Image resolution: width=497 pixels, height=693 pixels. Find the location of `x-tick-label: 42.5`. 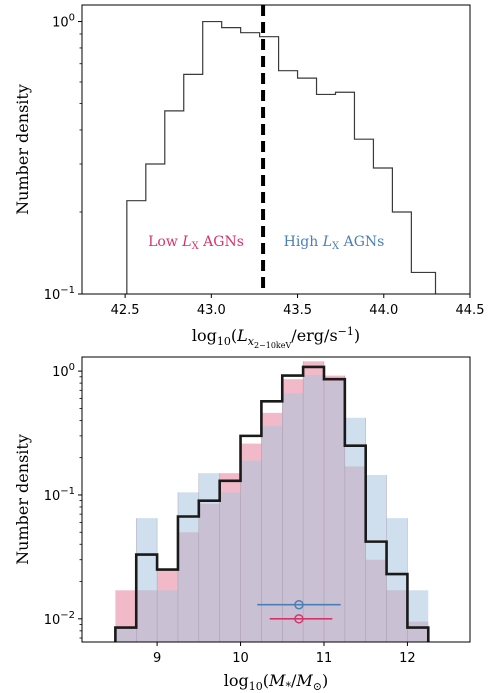

x-tick-label: 42.5 is located at coordinates (125, 310).